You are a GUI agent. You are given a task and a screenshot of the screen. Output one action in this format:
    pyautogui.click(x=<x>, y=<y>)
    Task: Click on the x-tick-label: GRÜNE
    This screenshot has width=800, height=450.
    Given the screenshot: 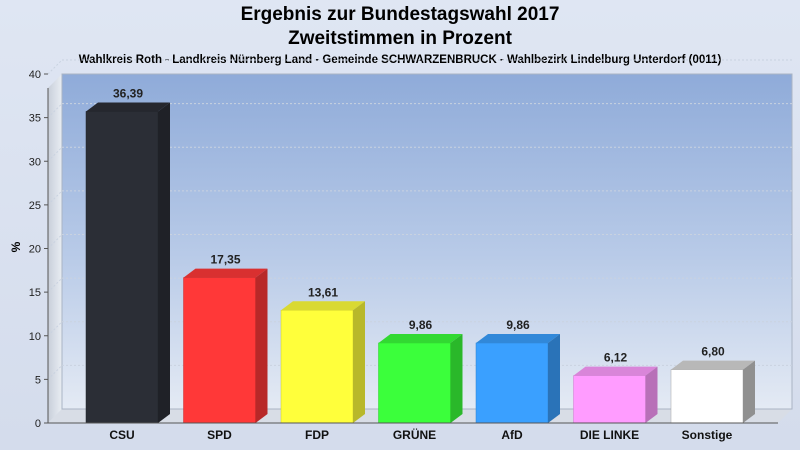 What is the action you would take?
    pyautogui.click(x=414, y=434)
    